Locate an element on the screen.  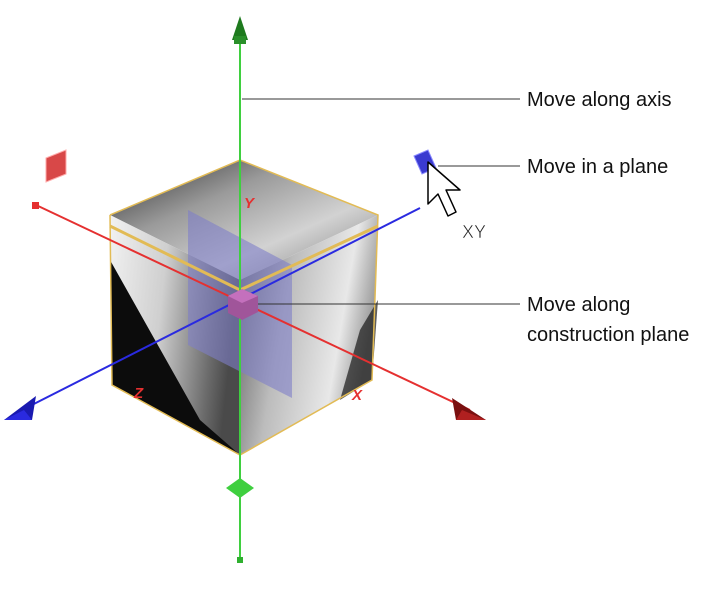
cube-top-face is located at coordinates (244, 220).